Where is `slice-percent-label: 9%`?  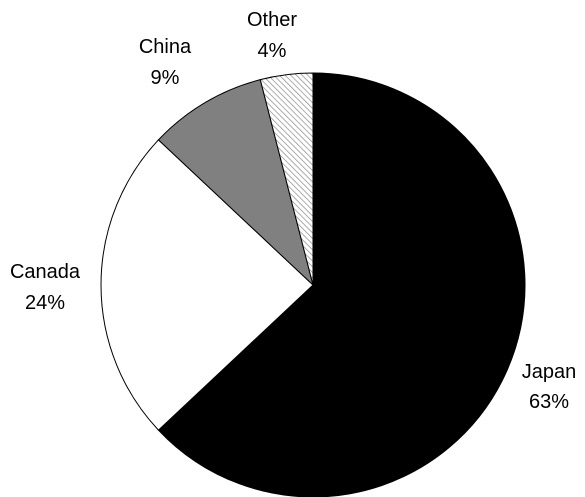 slice-percent-label: 9% is located at coordinates (165, 78).